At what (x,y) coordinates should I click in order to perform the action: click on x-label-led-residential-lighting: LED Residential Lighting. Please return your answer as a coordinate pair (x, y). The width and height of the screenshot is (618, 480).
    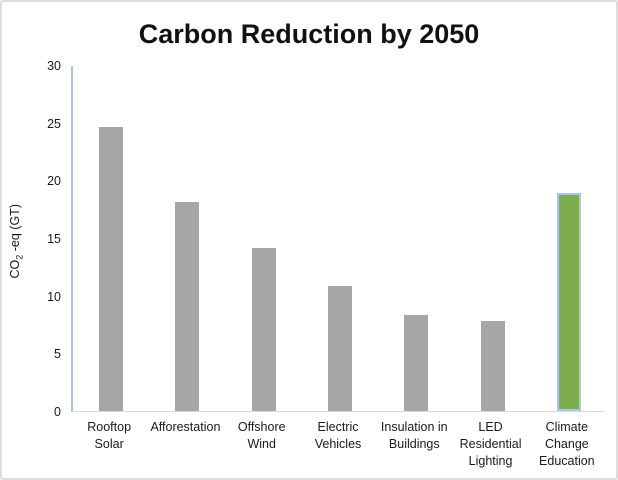
    Looking at the image, I should click on (490, 444).